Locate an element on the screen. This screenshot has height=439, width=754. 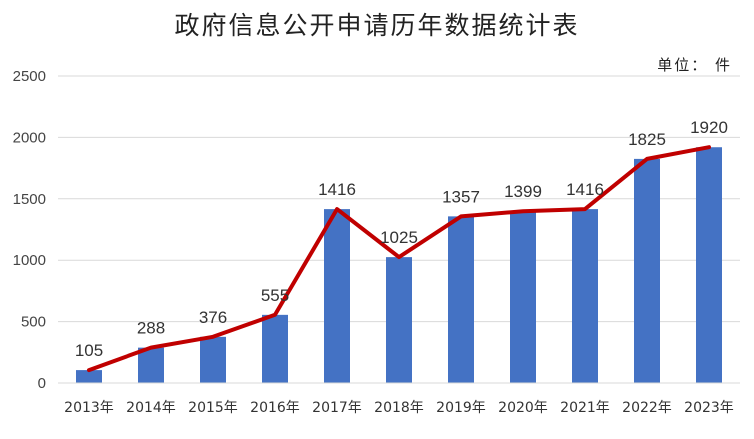
y-tick-label: 2500 is located at coordinates (29, 76).